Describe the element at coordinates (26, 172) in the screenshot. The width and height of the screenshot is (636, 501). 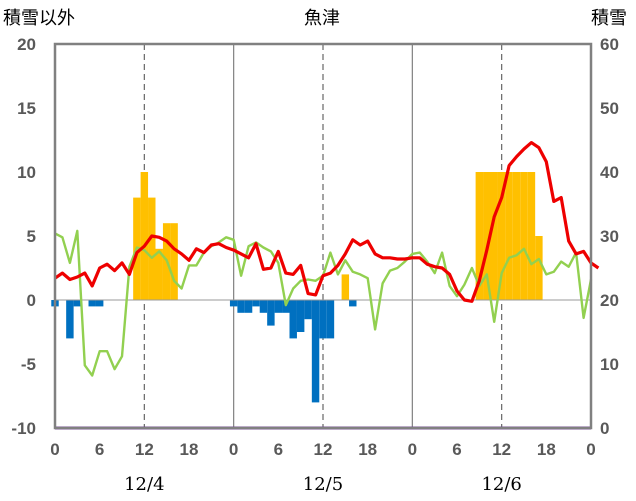
I see `left-y-tick-label: 10` at that location.